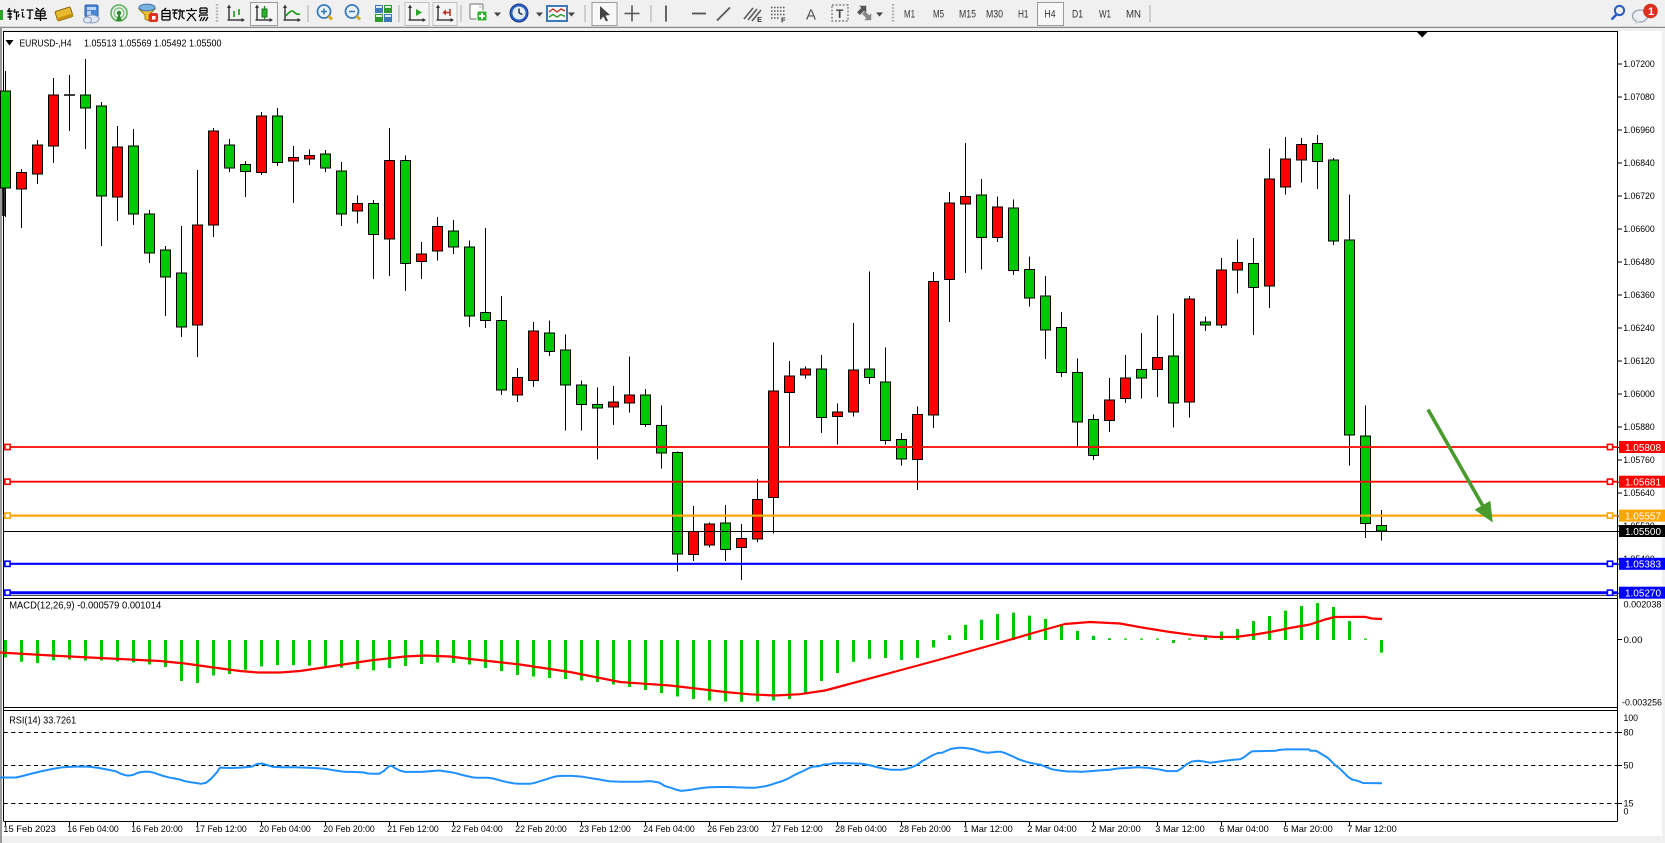 The height and width of the screenshot is (843, 1665). I want to click on svg-text: 2 Mar 20:00, so click(1116, 829).